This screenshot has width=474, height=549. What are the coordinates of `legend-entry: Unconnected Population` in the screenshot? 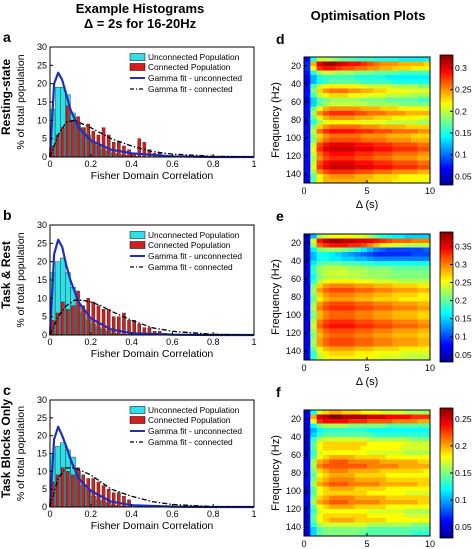 It's located at (194, 57).